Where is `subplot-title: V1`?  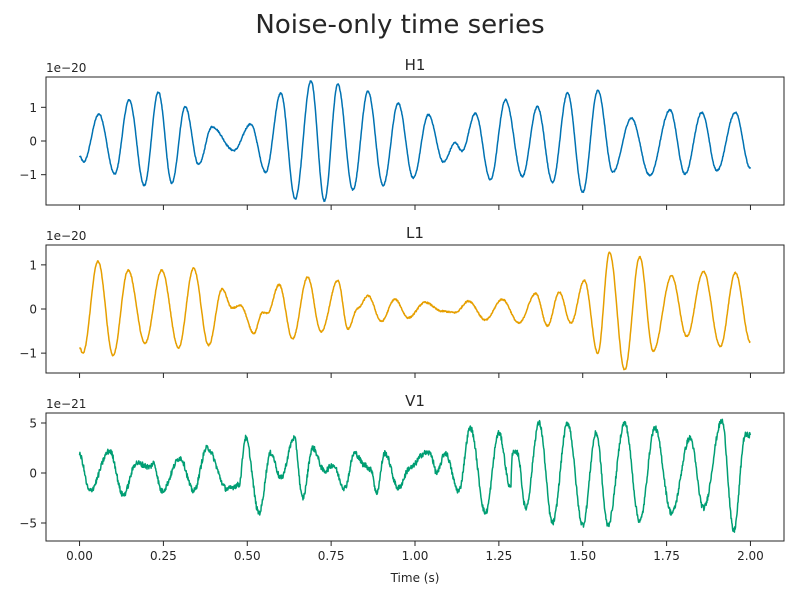 subplot-title: V1 is located at coordinates (415, 401).